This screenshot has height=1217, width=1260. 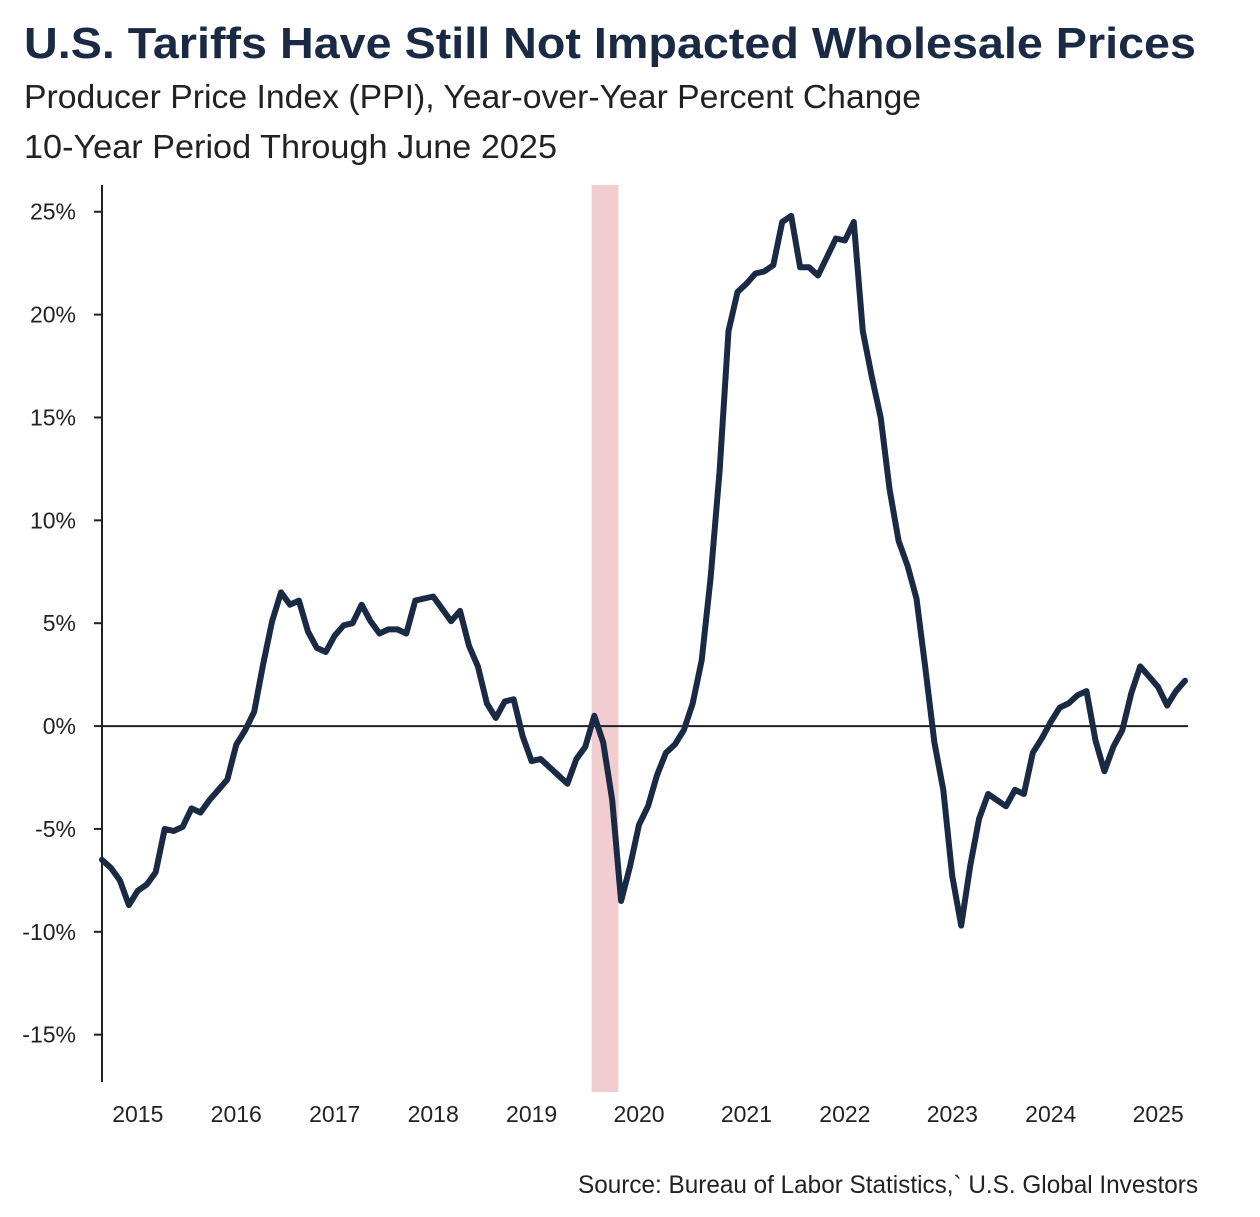 What do you see at coordinates (844, 1114) in the screenshot?
I see `x-tick-label: 2022` at bounding box center [844, 1114].